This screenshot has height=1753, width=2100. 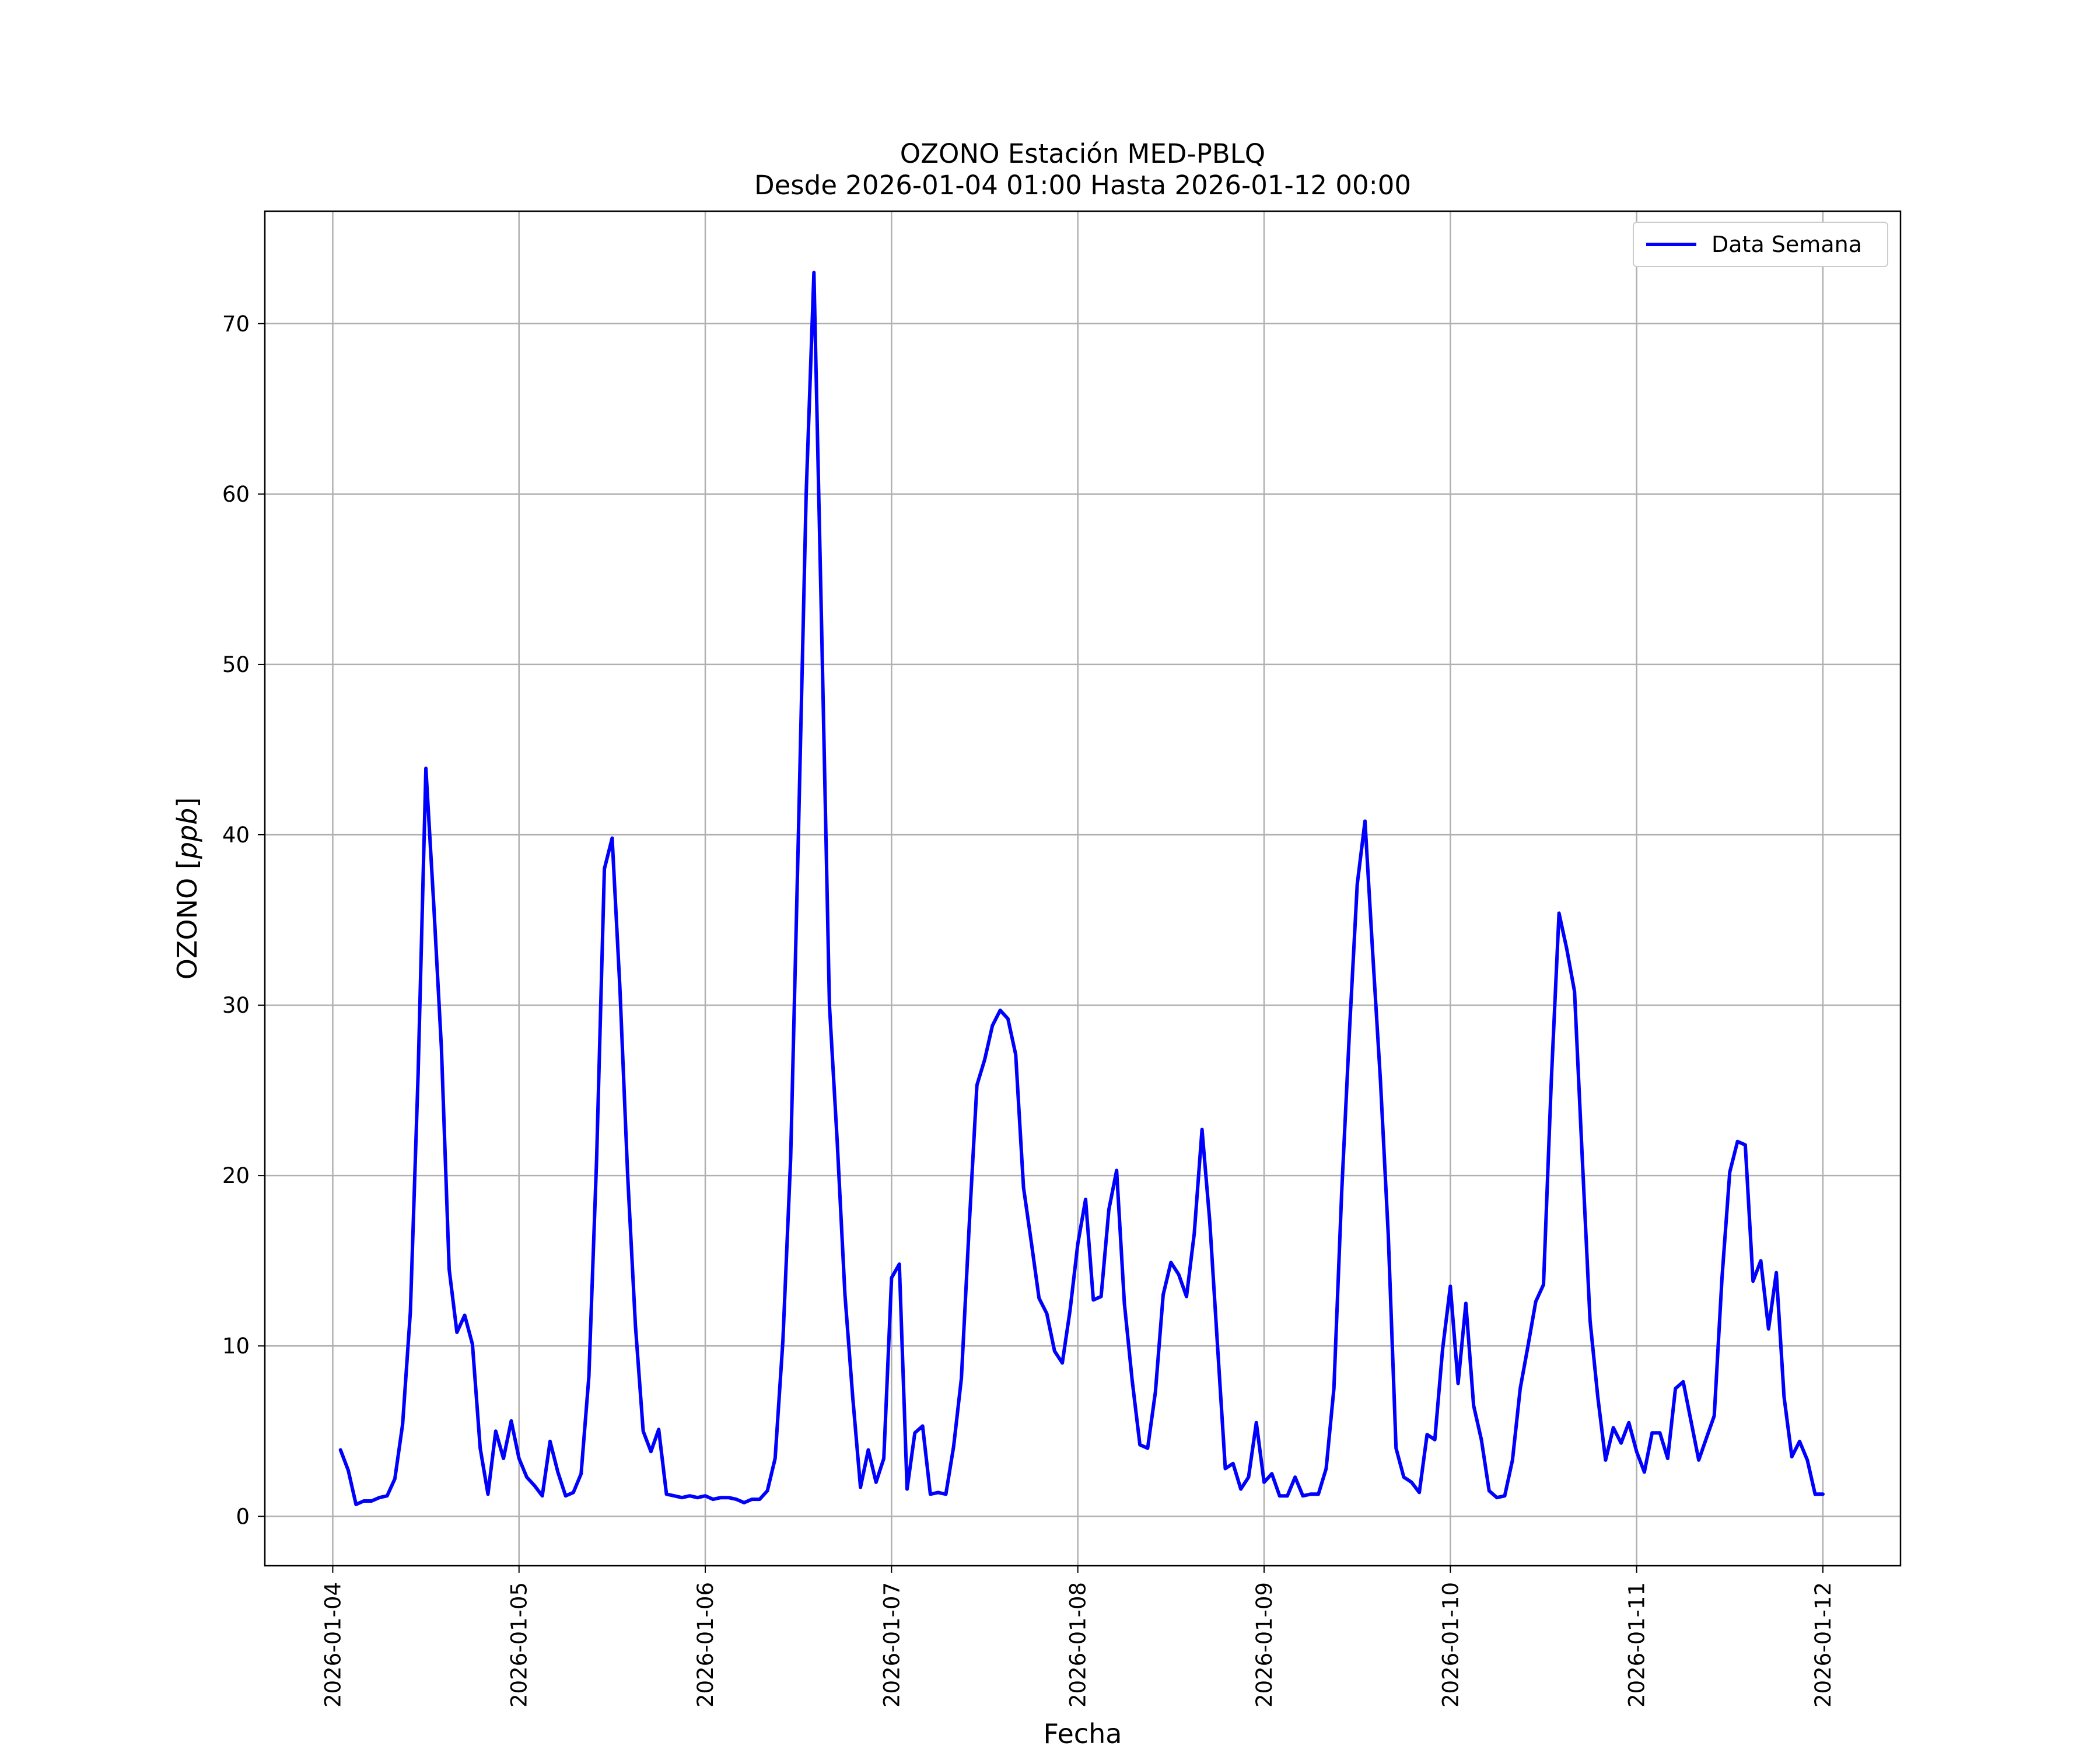 I want to click on x-tick-label: 2026-01-05, so click(x=519, y=1644).